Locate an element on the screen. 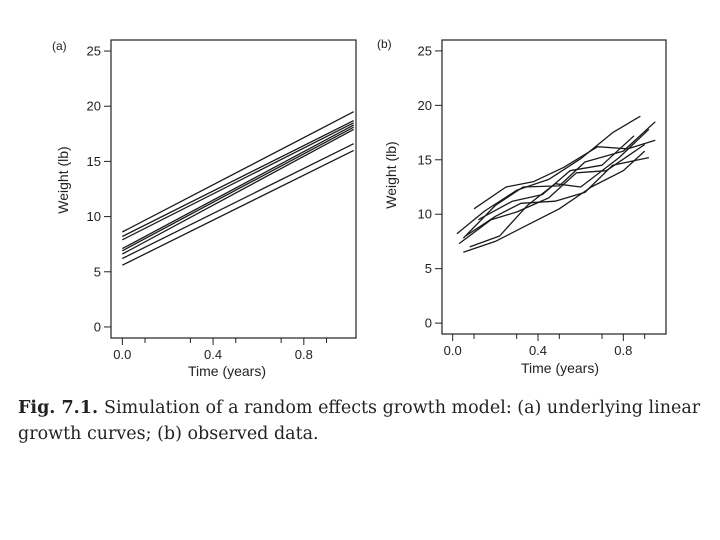 The width and height of the screenshot is (720, 540). panel-a-x-ticks: 0.0 0.4 0.8 is located at coordinates (220, 350).